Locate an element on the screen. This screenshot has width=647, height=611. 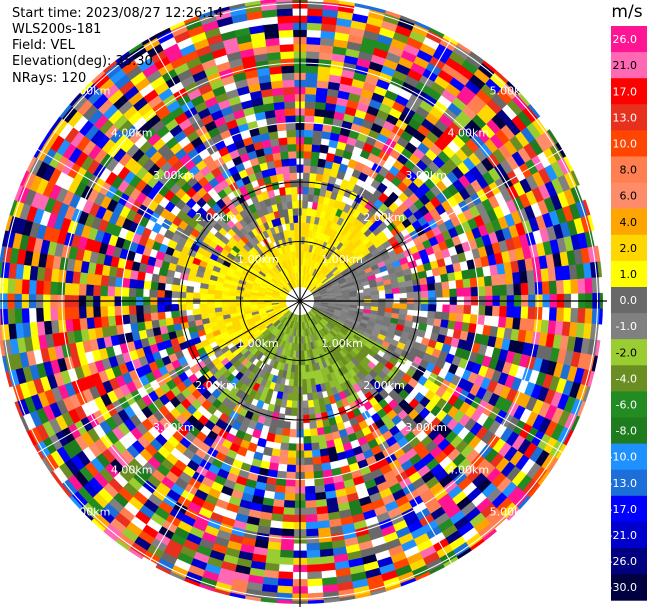
colorbar-tick: -8.0 is located at coordinates (626, 431).